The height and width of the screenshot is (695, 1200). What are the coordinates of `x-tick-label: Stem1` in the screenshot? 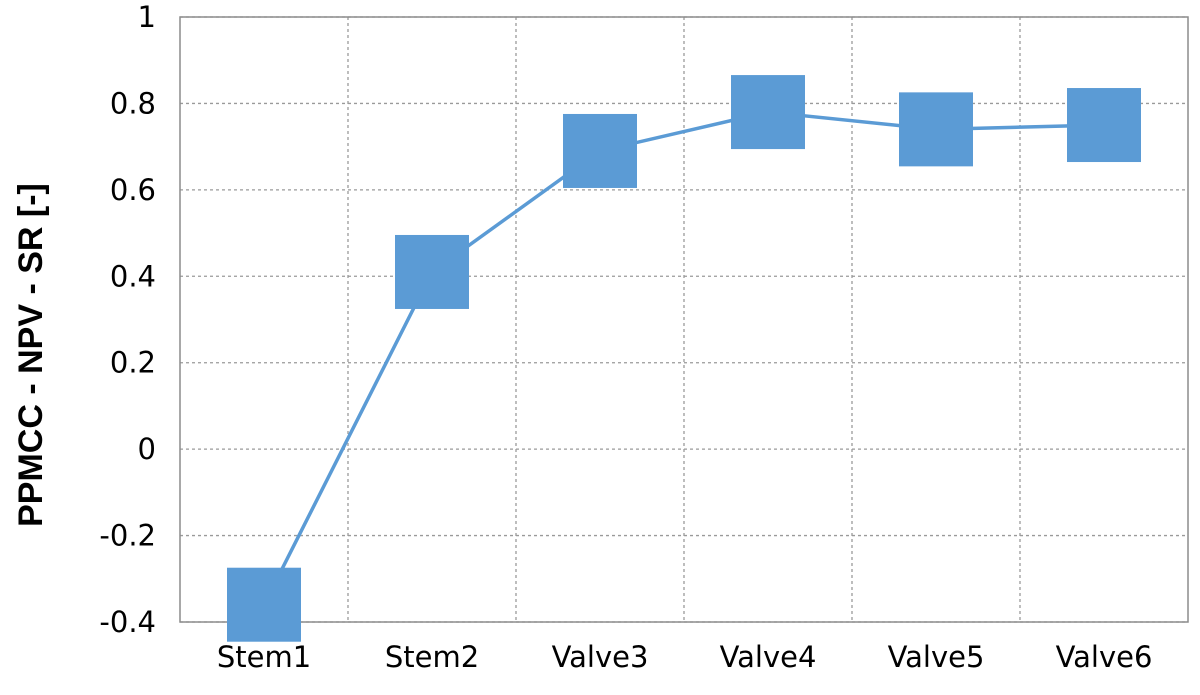 It's located at (264, 657).